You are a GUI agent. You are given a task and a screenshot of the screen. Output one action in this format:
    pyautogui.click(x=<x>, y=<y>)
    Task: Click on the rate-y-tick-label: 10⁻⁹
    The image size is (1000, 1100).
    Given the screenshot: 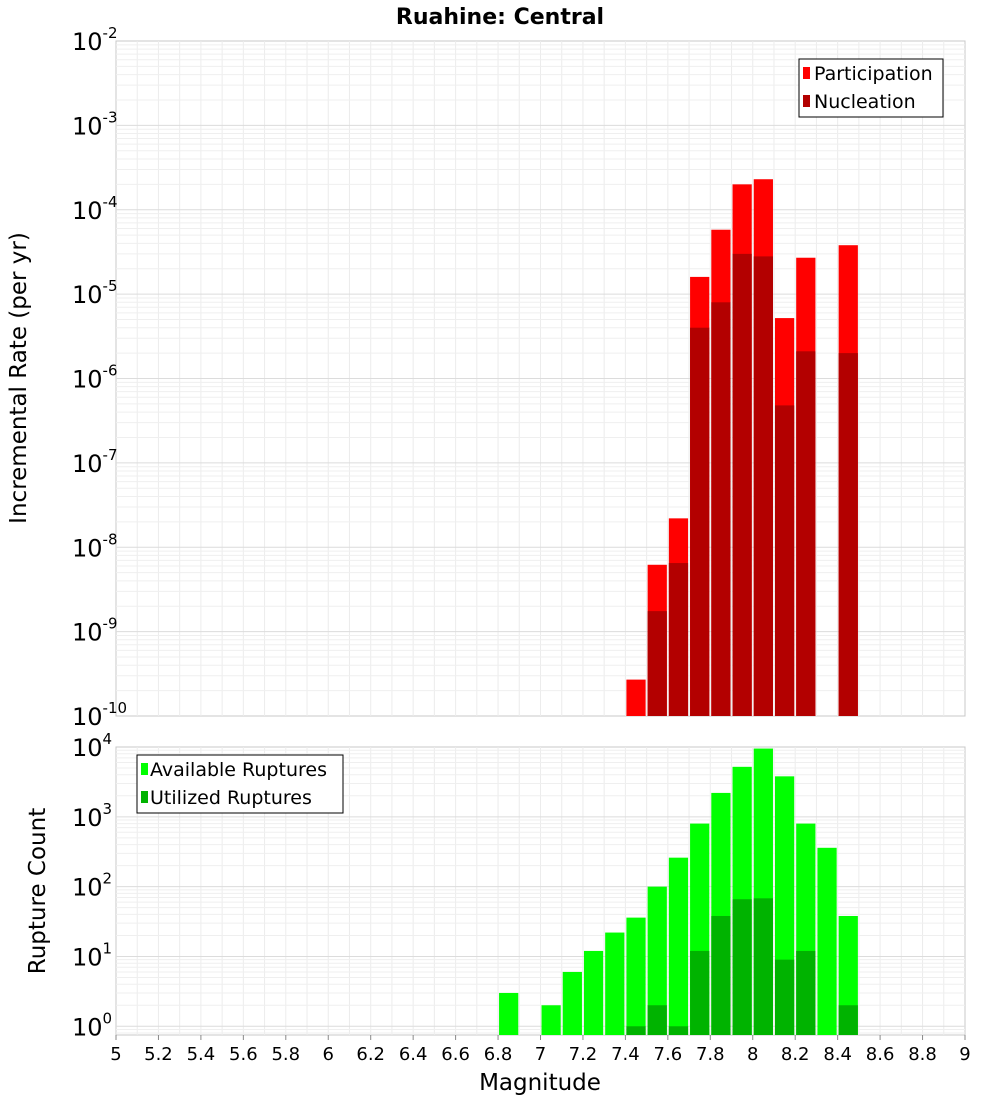 What is the action you would take?
    pyautogui.click(x=95, y=631)
    